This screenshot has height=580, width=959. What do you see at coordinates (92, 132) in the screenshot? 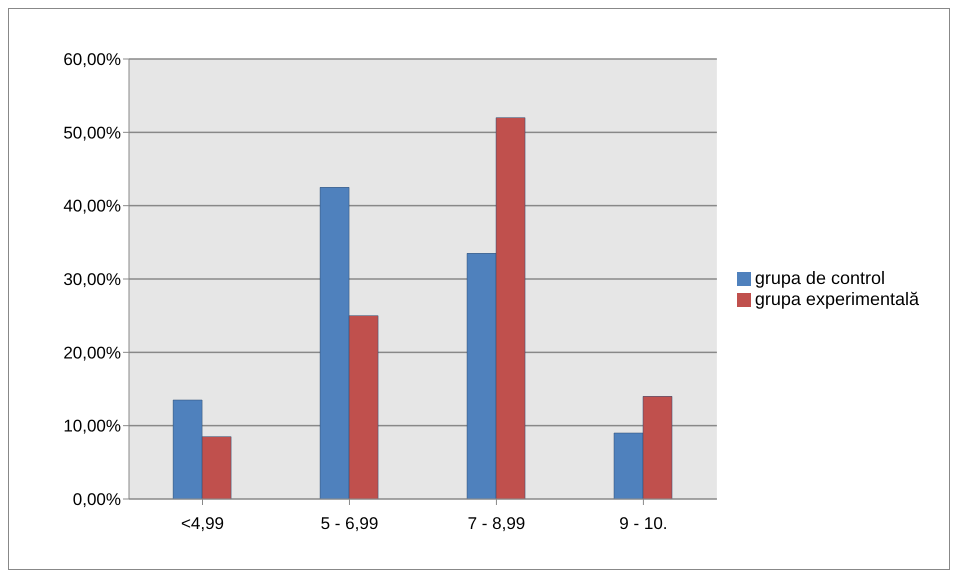
I see `y-tick-label: 50,00%` at bounding box center [92, 132].